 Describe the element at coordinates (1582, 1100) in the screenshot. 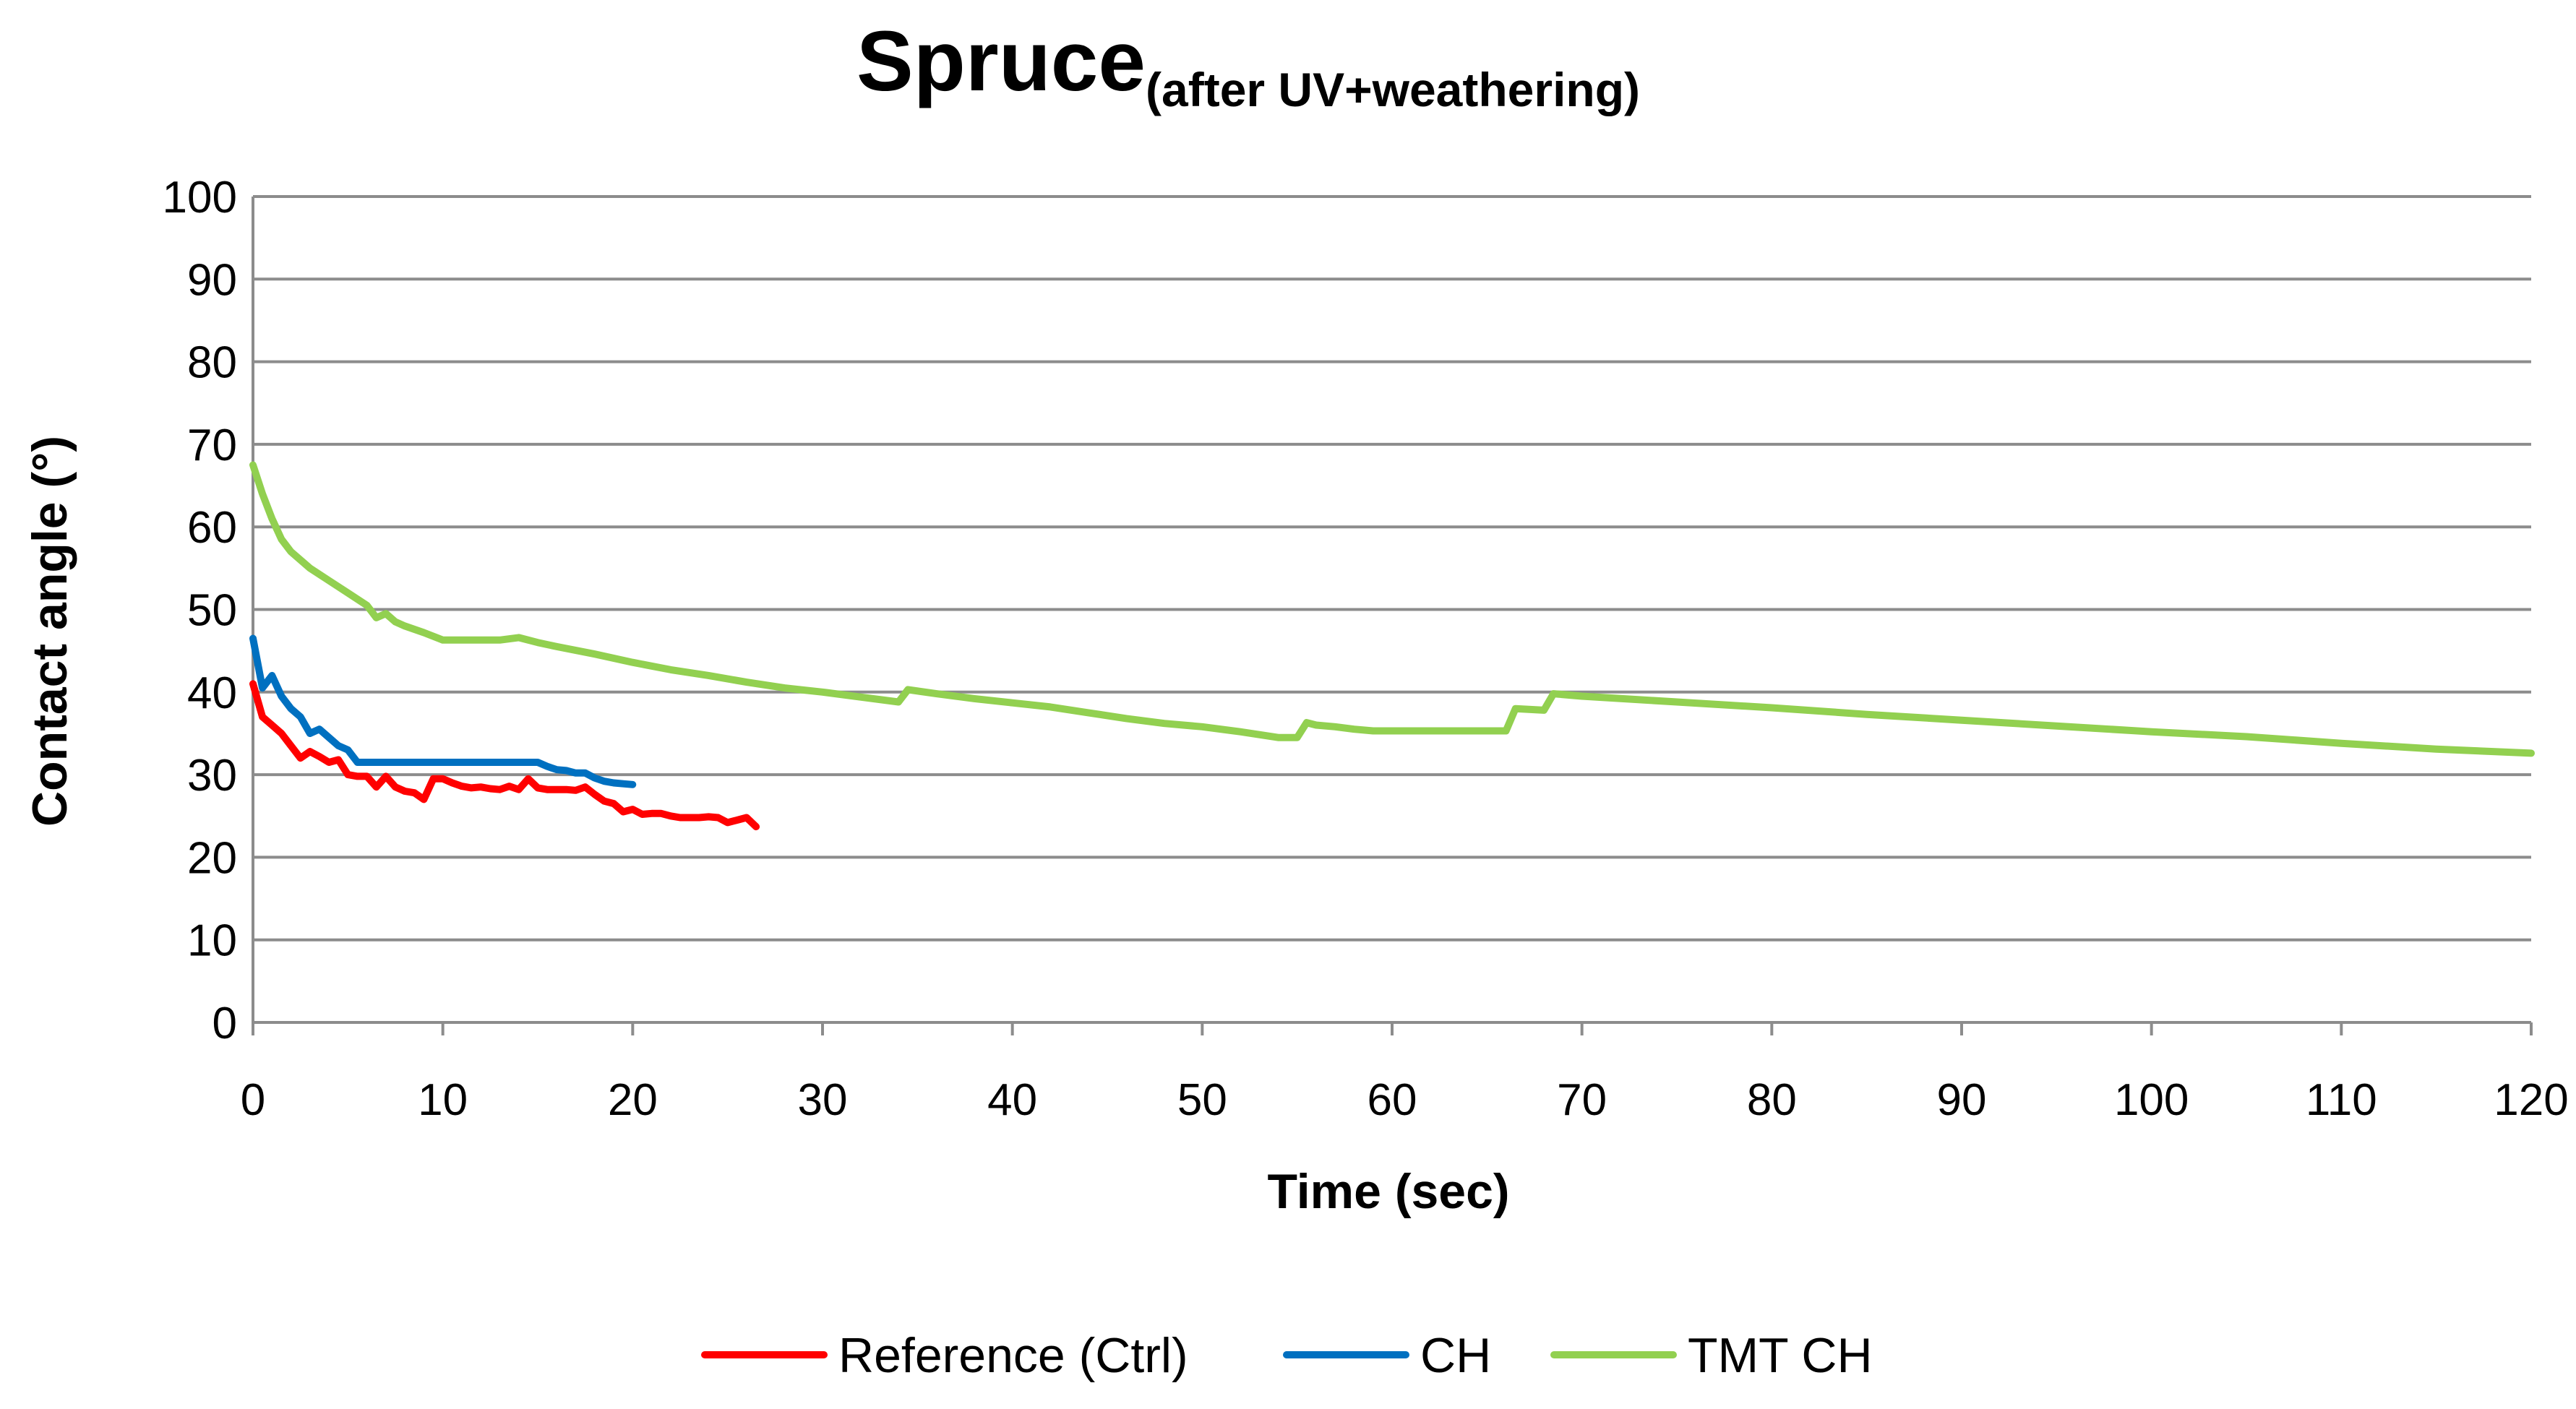

I see `x-tick-label: 70` at that location.